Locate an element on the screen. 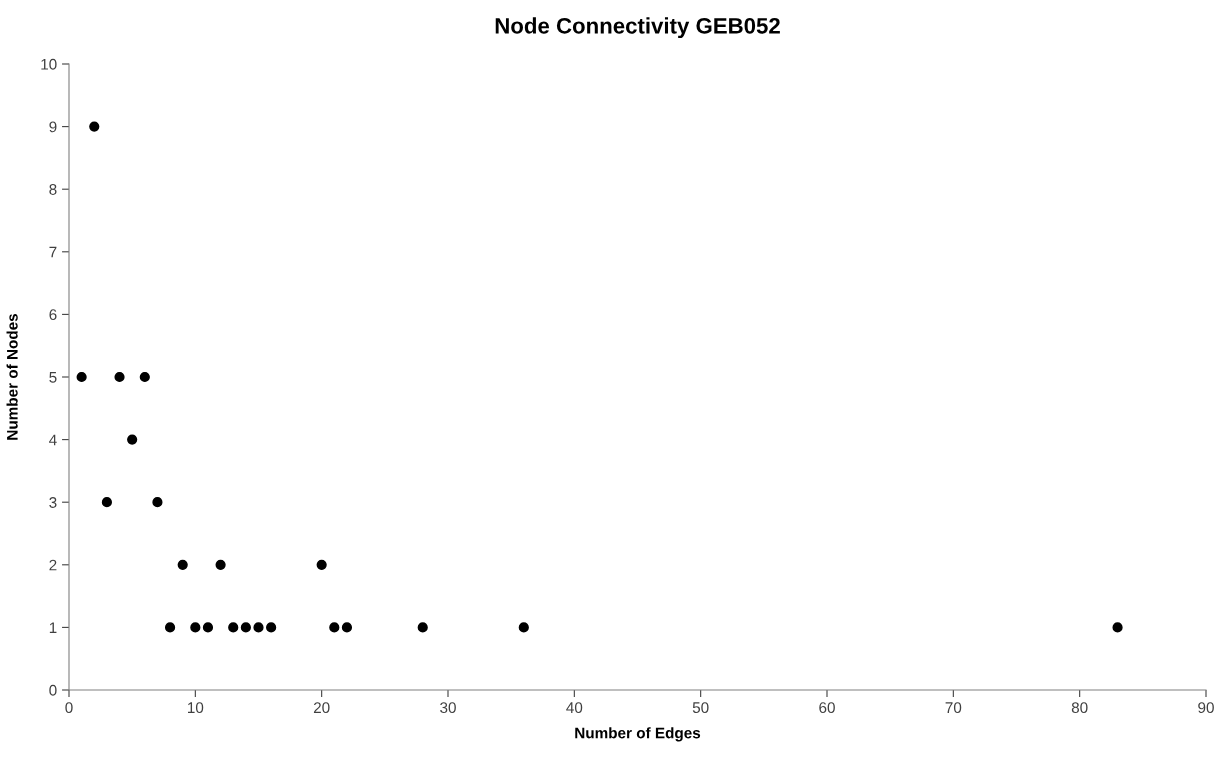 The height and width of the screenshot is (761, 1230). x-tick-label: 20 is located at coordinates (321, 708).